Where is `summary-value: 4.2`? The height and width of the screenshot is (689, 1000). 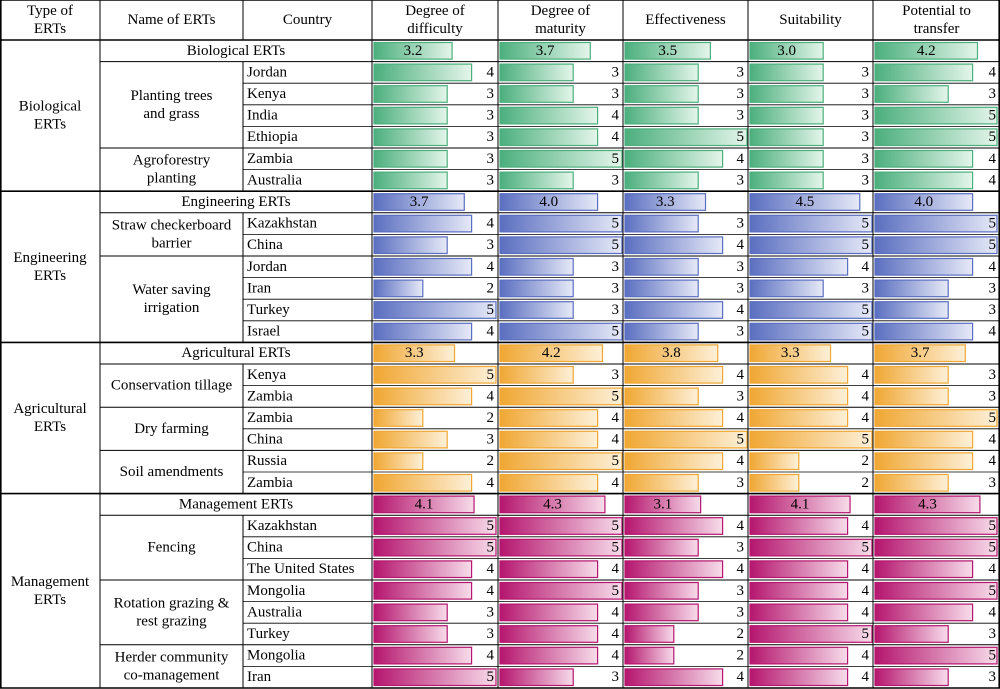 summary-value: 4.2 is located at coordinates (926, 51).